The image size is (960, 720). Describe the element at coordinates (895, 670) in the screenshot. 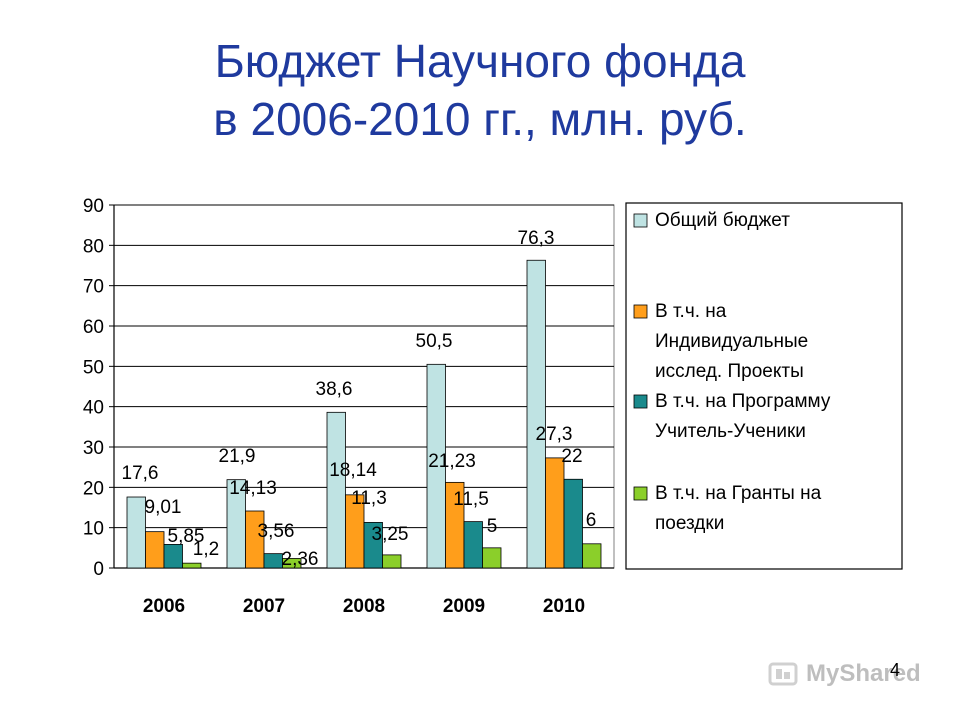

I see `page-number: 4` at that location.